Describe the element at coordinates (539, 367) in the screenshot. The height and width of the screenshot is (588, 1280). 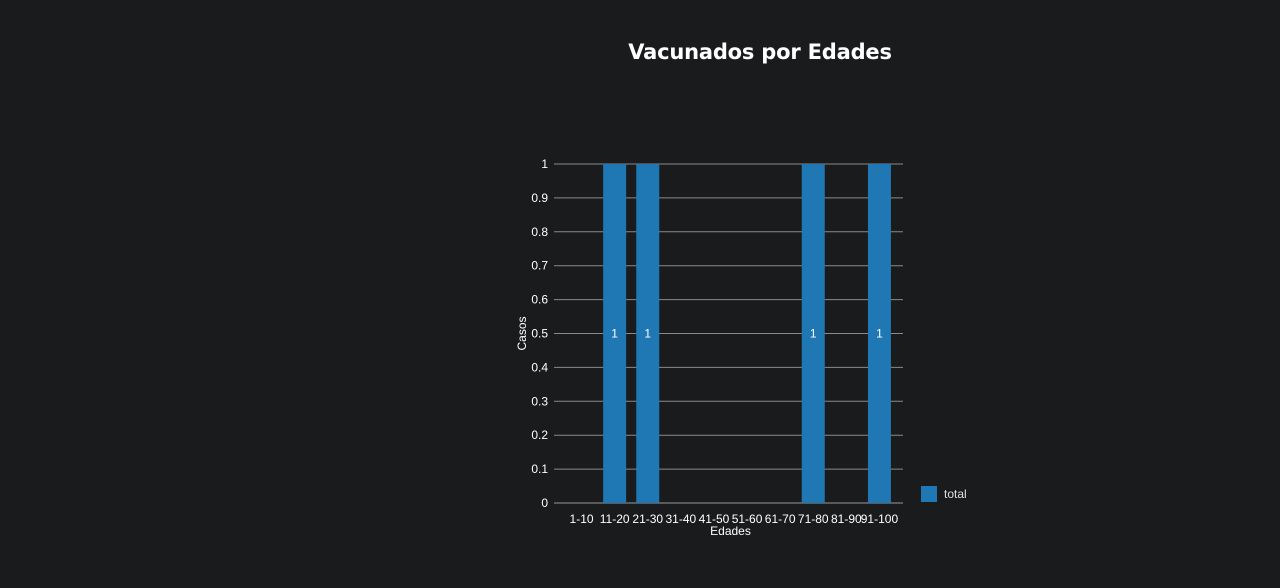
I see `y-tick-label: 0.4` at that location.